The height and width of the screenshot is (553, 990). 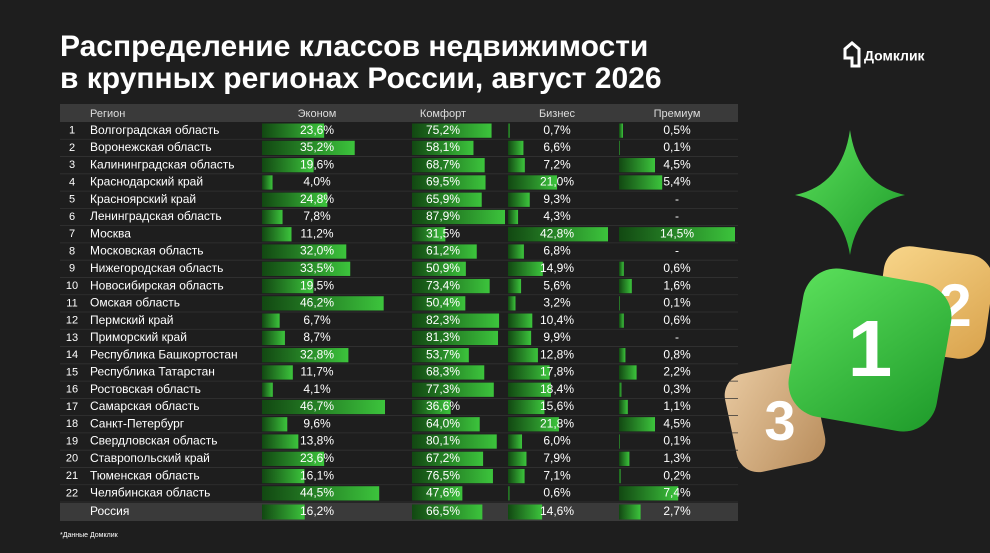 What do you see at coordinates (884, 54) in the screenshot?
I see `logo: Домклик` at bounding box center [884, 54].